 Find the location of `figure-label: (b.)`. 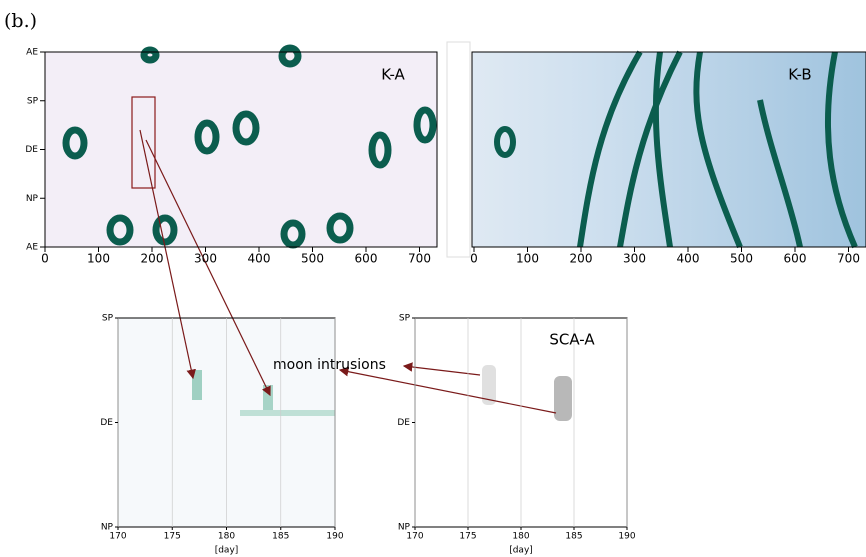

figure-label: (b.) is located at coordinates (20, 21).